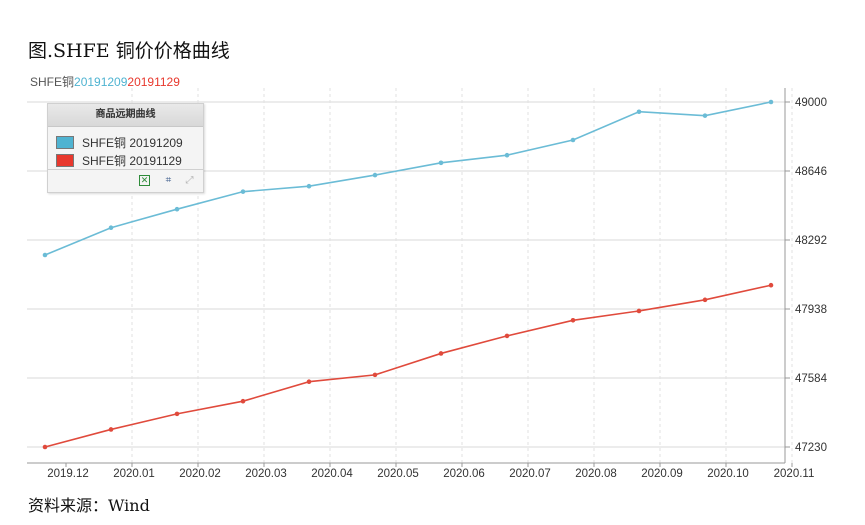  What do you see at coordinates (132, 161) in the screenshot?
I see `legend-item-label: SHFE铜 20191129` at bounding box center [132, 161].